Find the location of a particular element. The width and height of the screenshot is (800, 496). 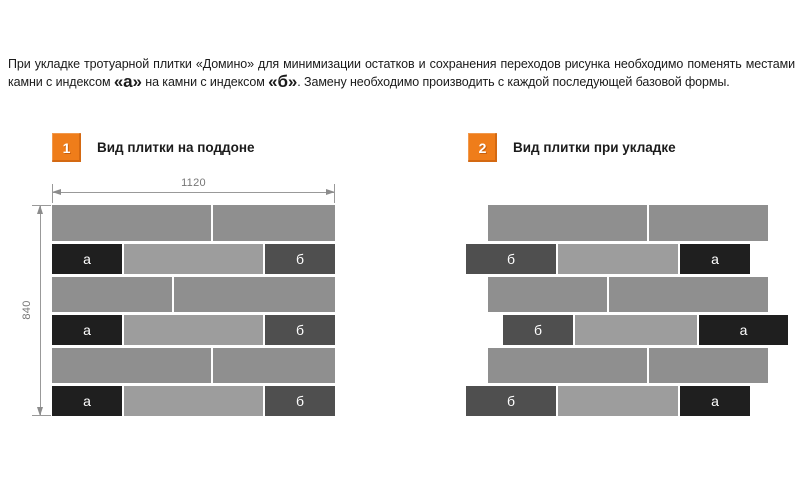

section-1-title: Вид плитки на поддоне is located at coordinates (176, 147).